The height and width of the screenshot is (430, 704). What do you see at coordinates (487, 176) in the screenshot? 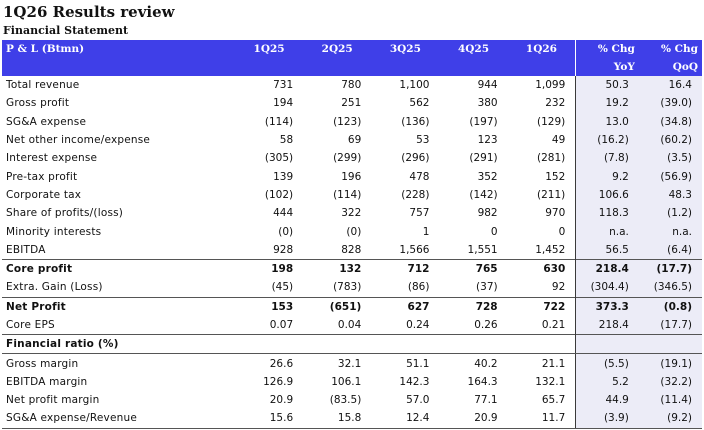
I see `cell-value: 352` at bounding box center [487, 176].